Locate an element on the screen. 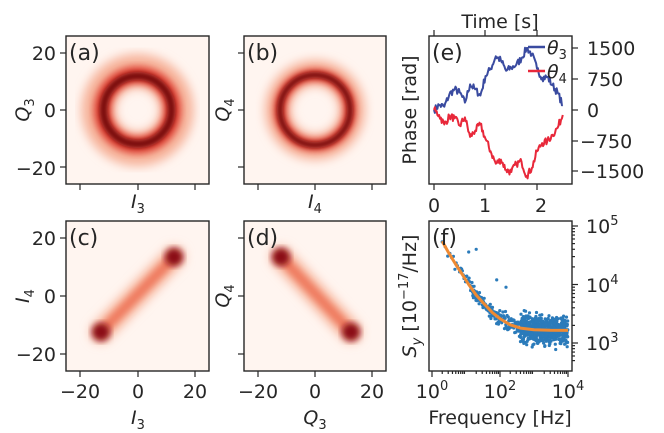 This screenshot has height=433, width=664. panel-f-ytick-label-1e4: 104 is located at coordinates (602, 285).